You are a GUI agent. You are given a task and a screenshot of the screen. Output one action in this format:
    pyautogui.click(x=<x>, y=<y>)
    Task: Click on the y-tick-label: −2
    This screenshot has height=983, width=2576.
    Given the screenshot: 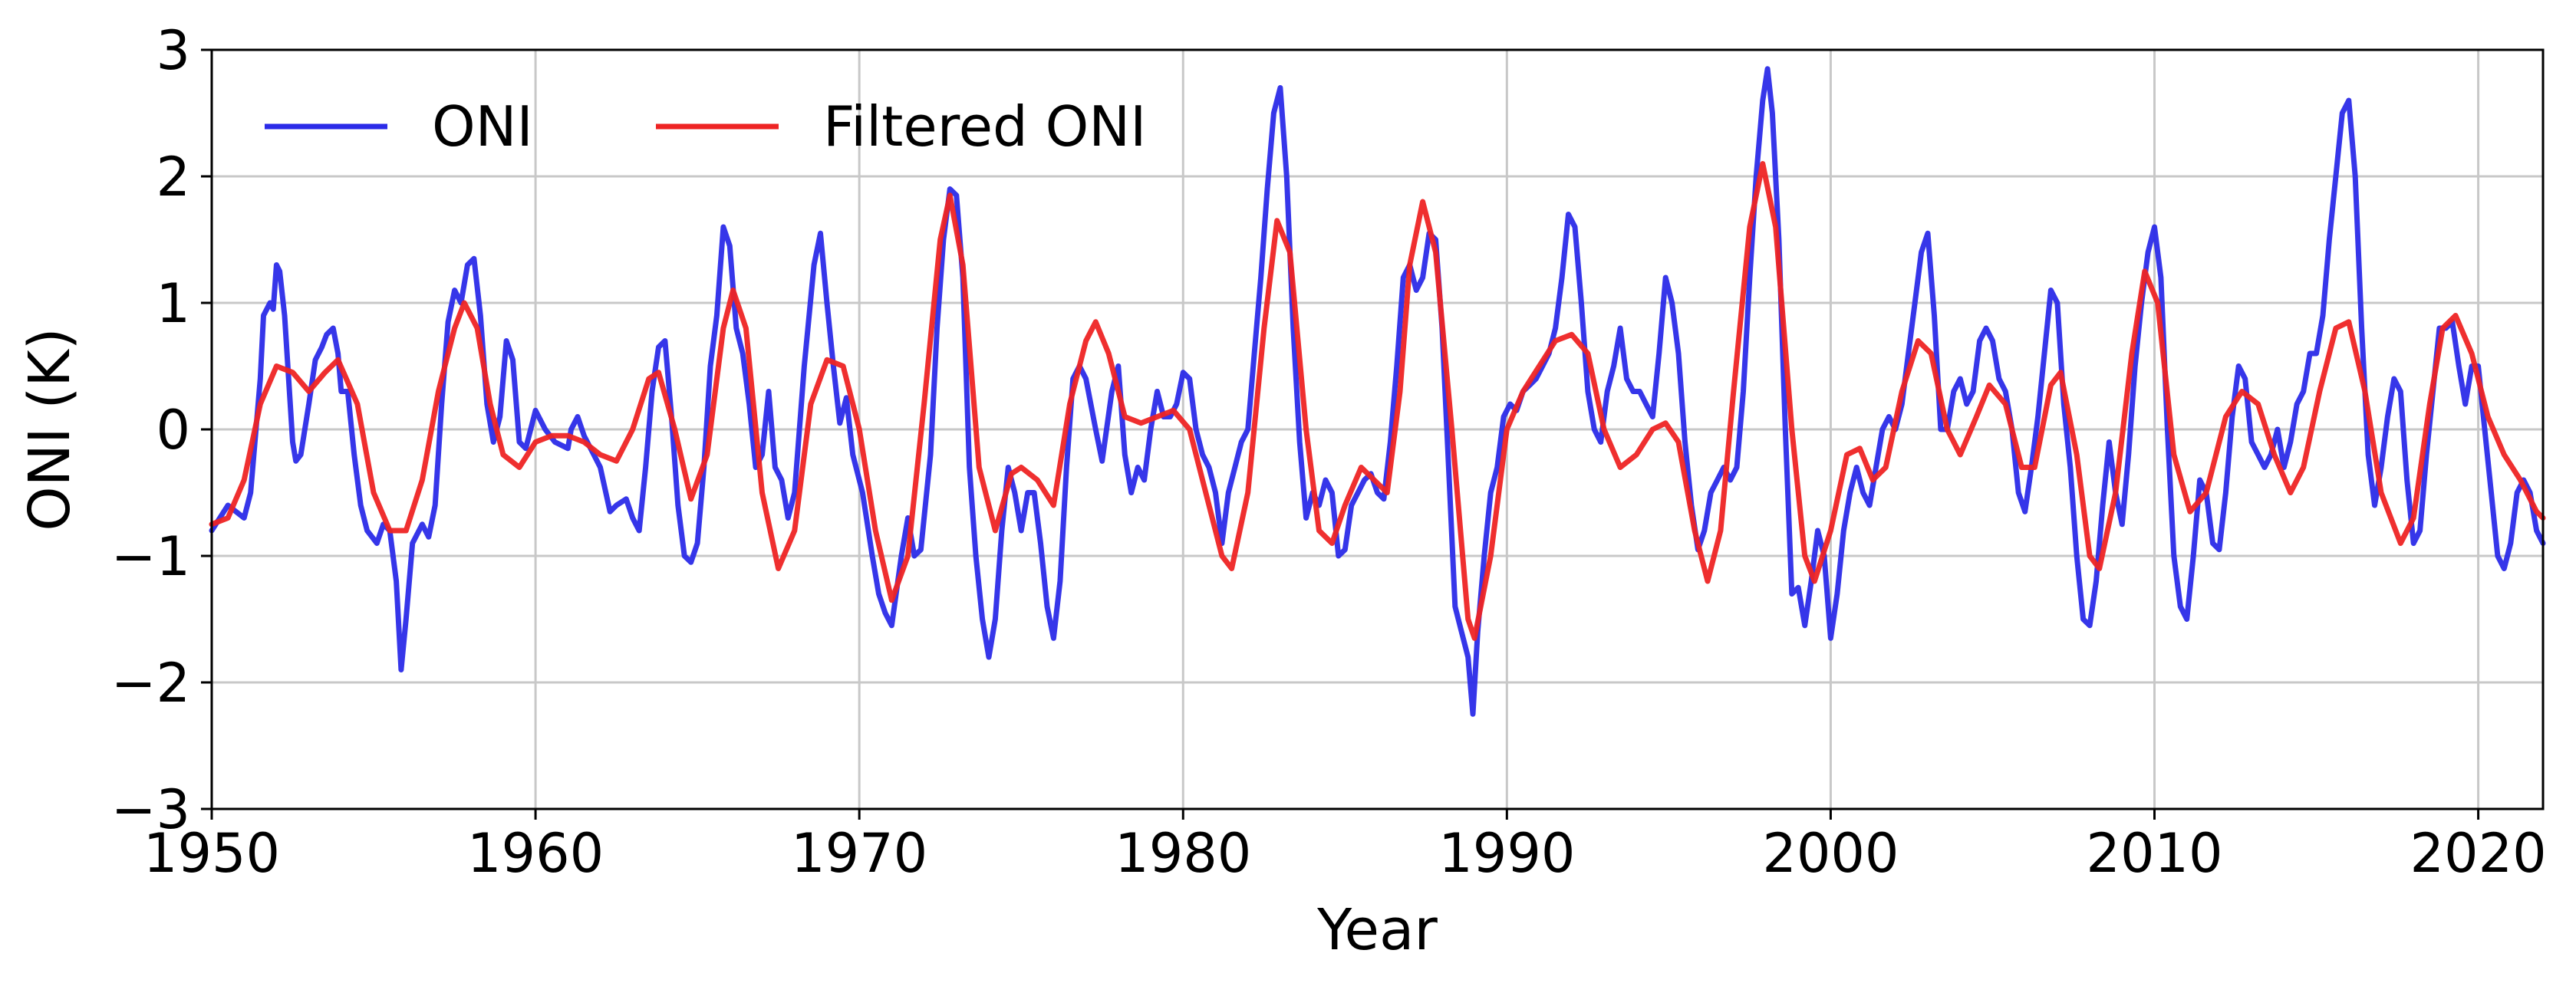 What is the action you would take?
    pyautogui.click(x=150, y=683)
    